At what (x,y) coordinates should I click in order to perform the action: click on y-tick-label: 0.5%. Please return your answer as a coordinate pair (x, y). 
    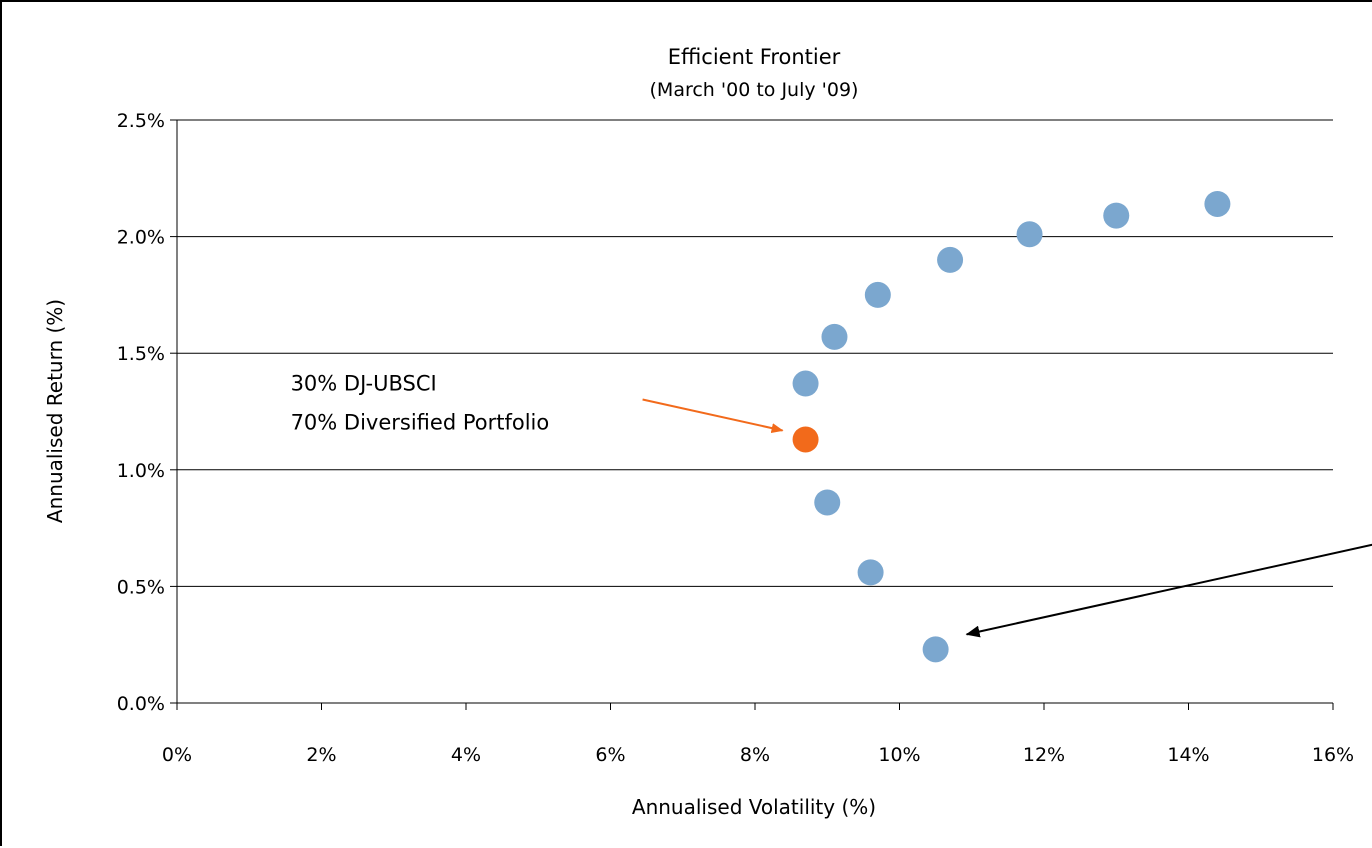
    Looking at the image, I should click on (141, 587).